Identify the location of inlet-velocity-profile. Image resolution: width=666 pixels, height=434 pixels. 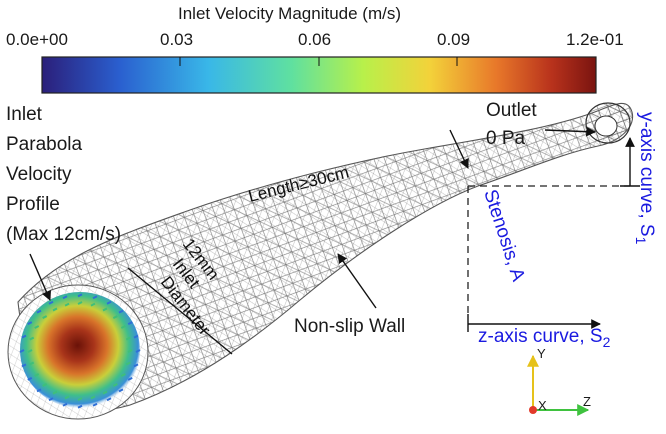
(80, 350).